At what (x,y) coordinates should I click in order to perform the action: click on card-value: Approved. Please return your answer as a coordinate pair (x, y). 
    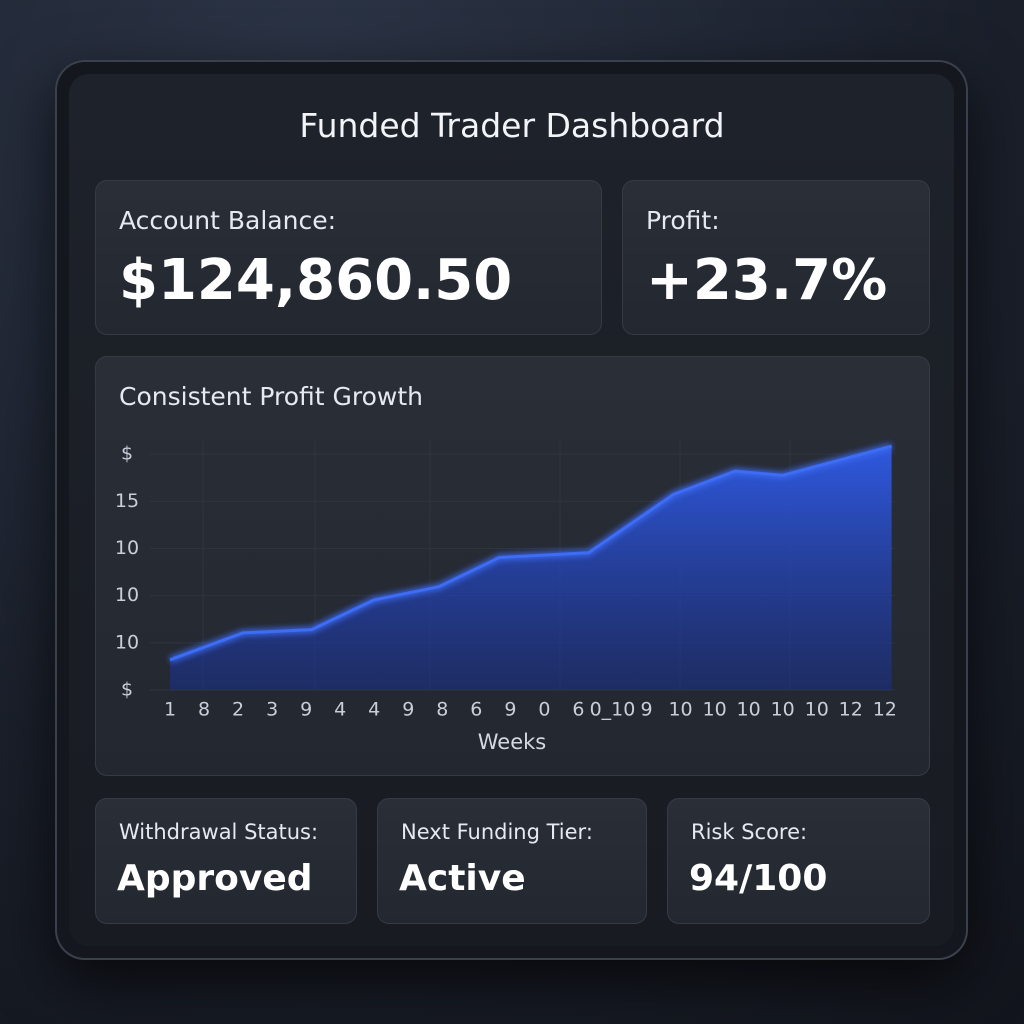
    Looking at the image, I should click on (215, 878).